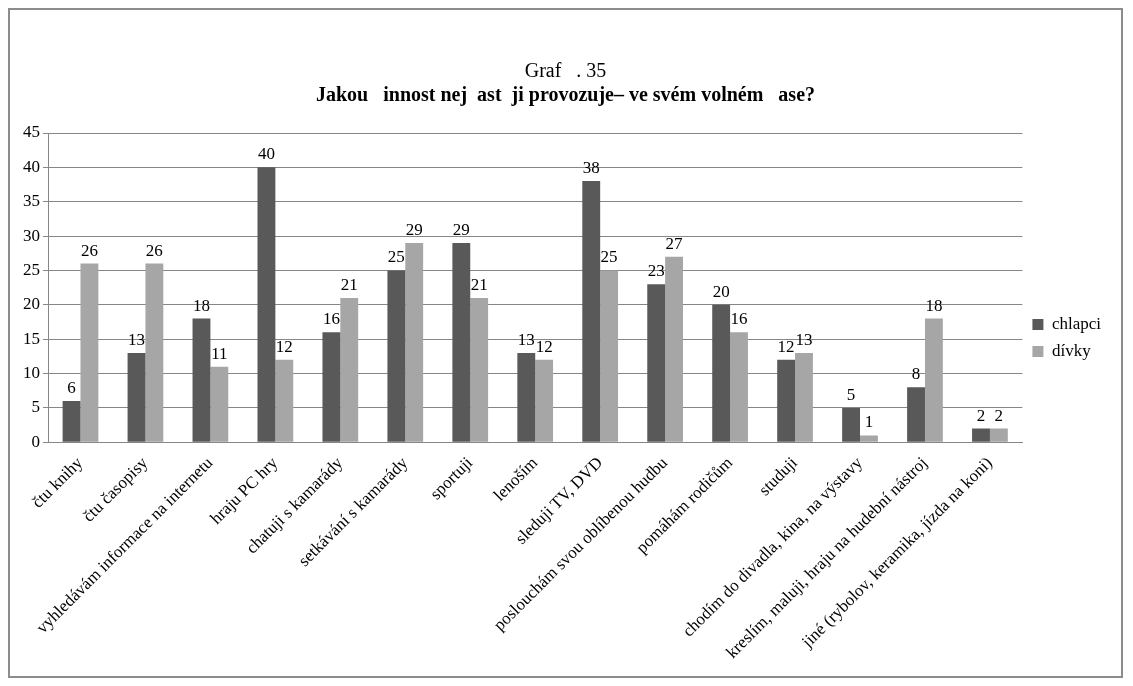 The width and height of the screenshot is (1133, 686). I want to click on data-label: 11, so click(219, 353).